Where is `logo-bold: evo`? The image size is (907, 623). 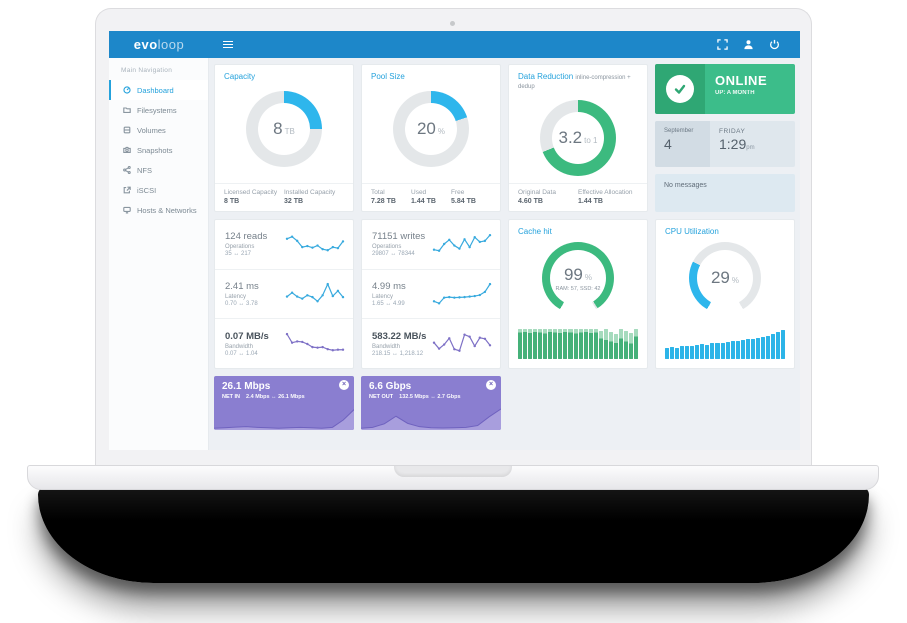
logo-bold: evo is located at coordinates (145, 44).